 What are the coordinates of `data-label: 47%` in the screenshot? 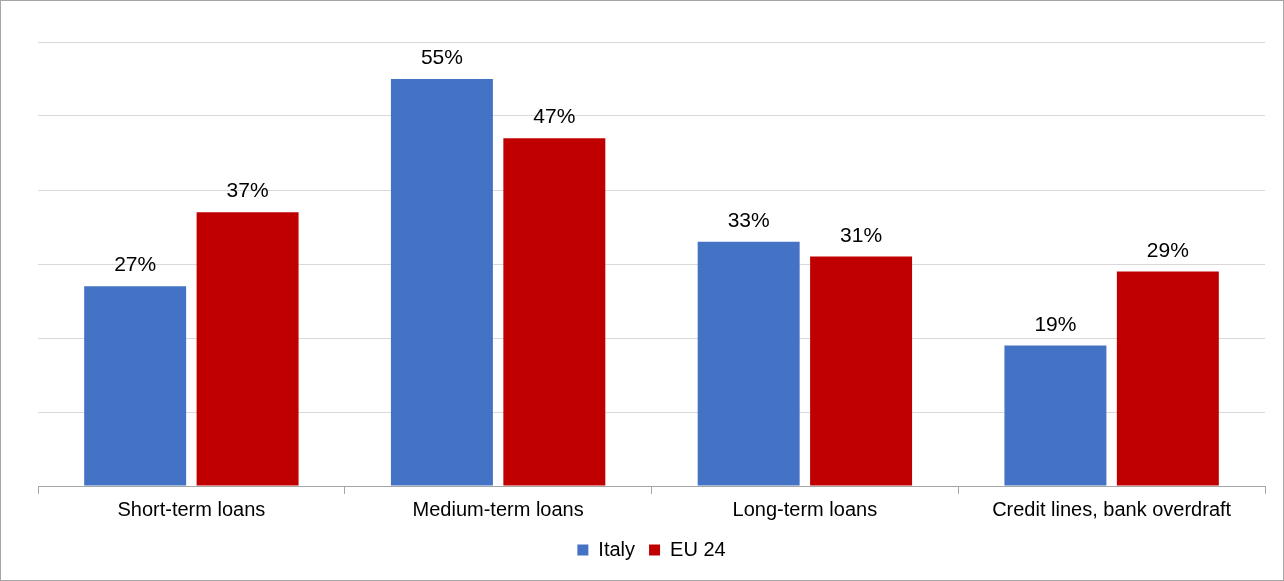 It's located at (554, 116).